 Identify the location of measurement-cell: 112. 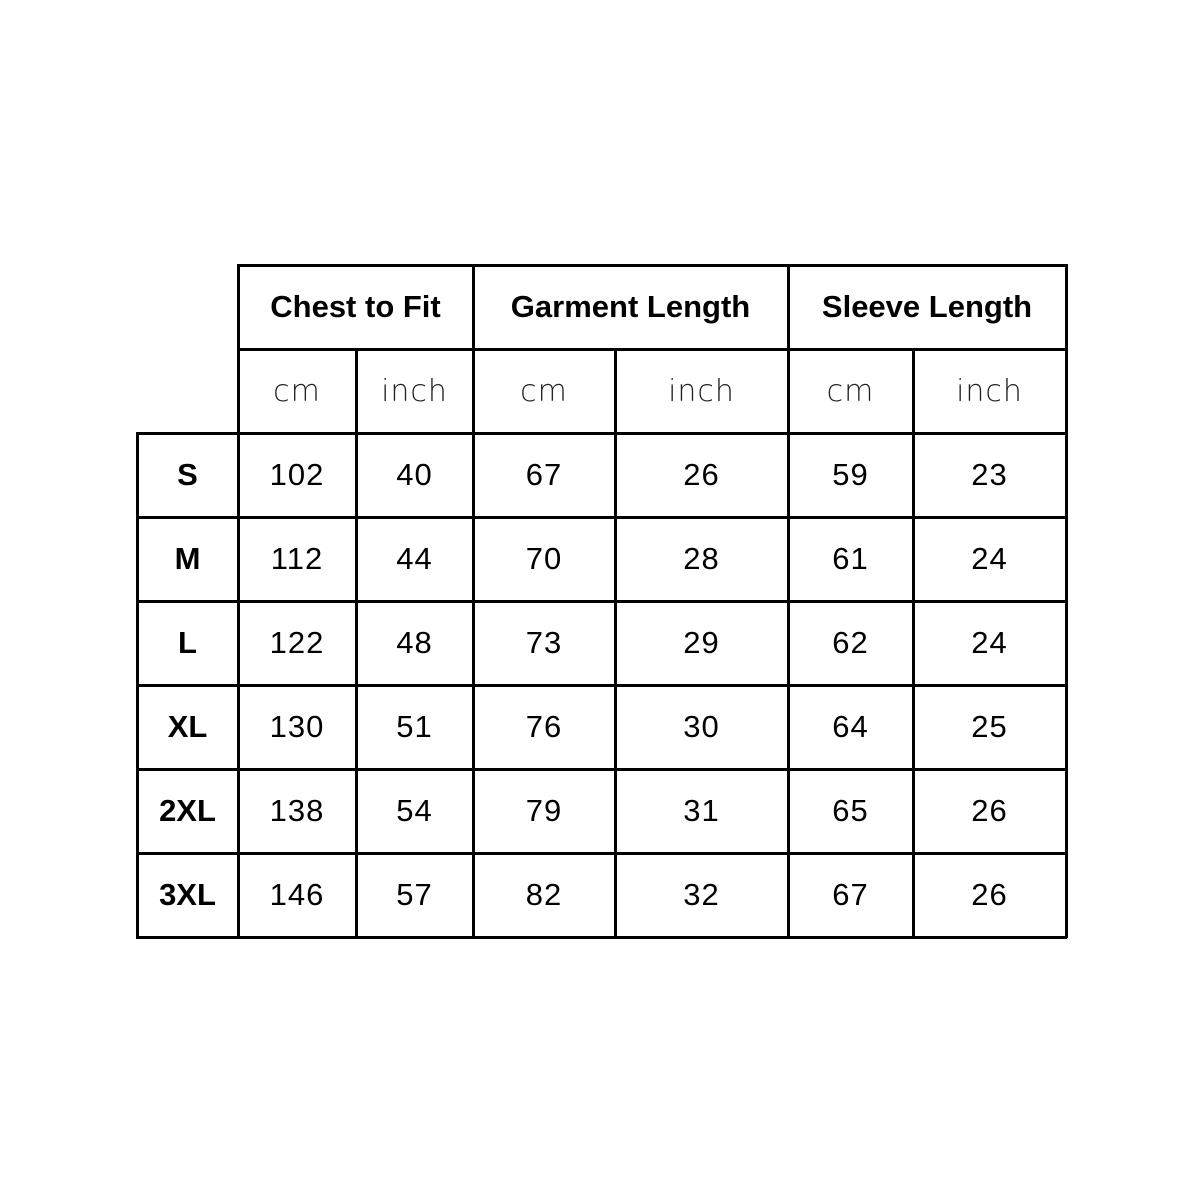
(297, 558).